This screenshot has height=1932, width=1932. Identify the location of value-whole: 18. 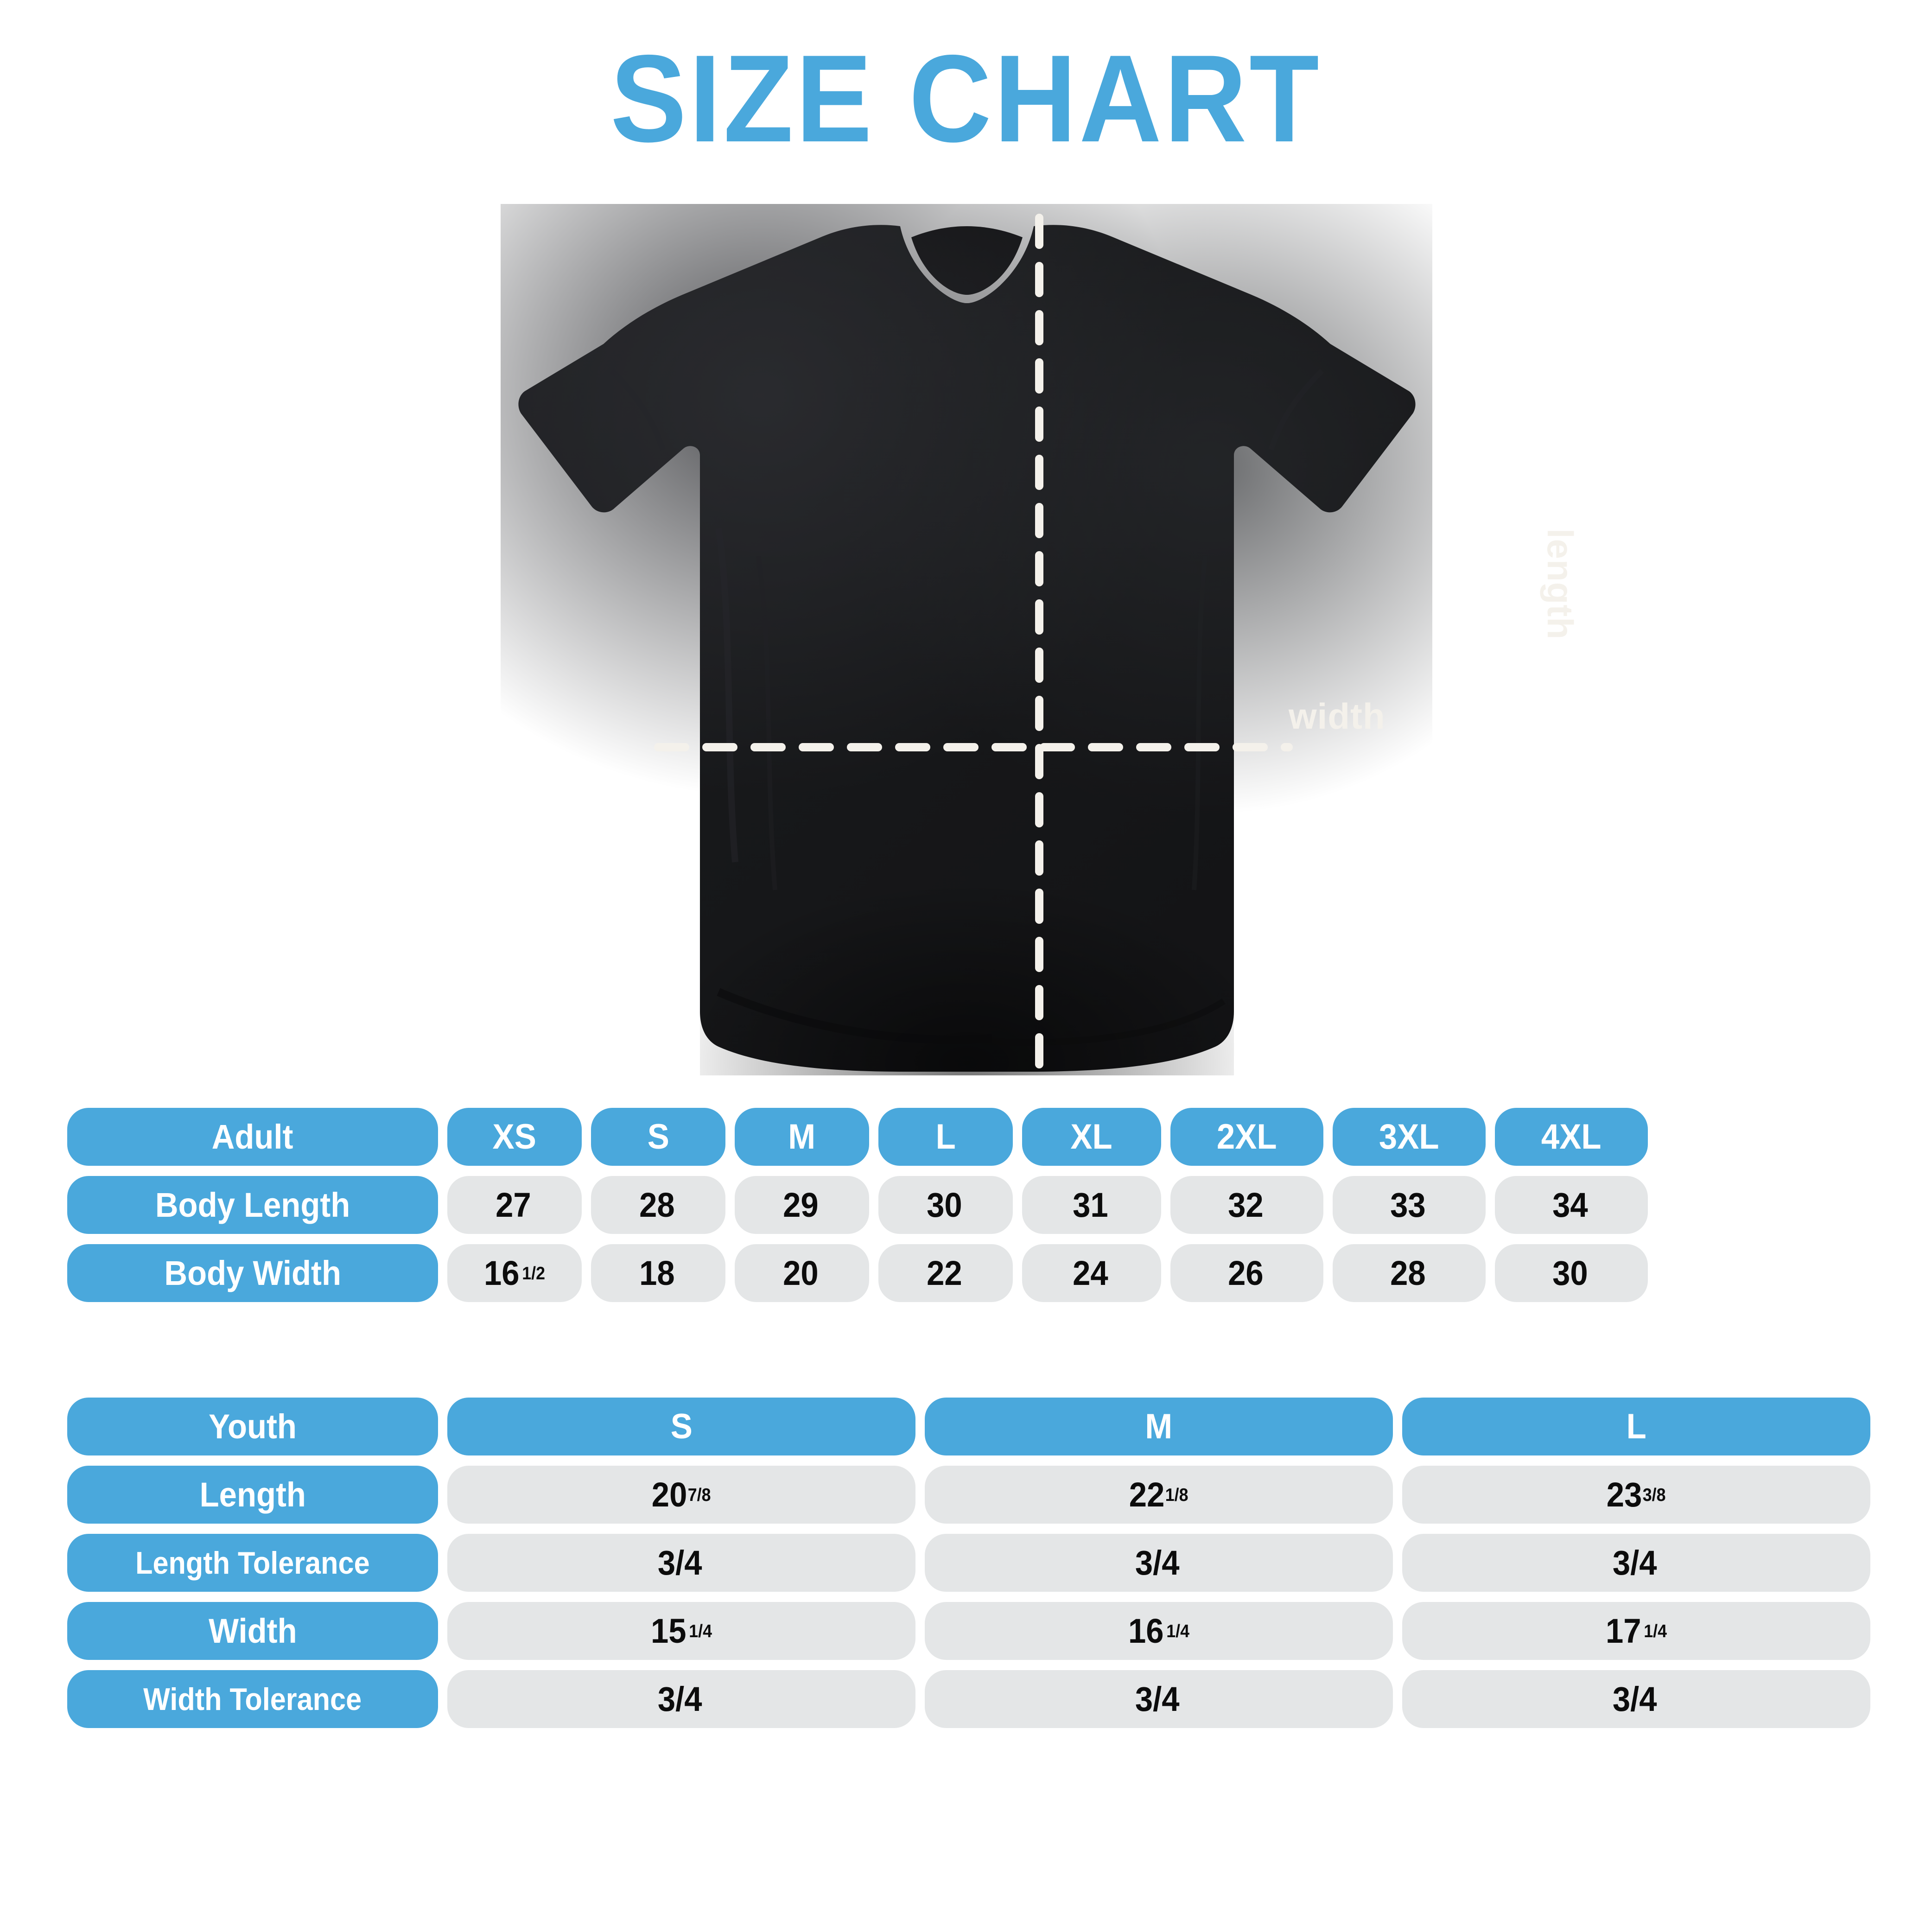
(657, 1272).